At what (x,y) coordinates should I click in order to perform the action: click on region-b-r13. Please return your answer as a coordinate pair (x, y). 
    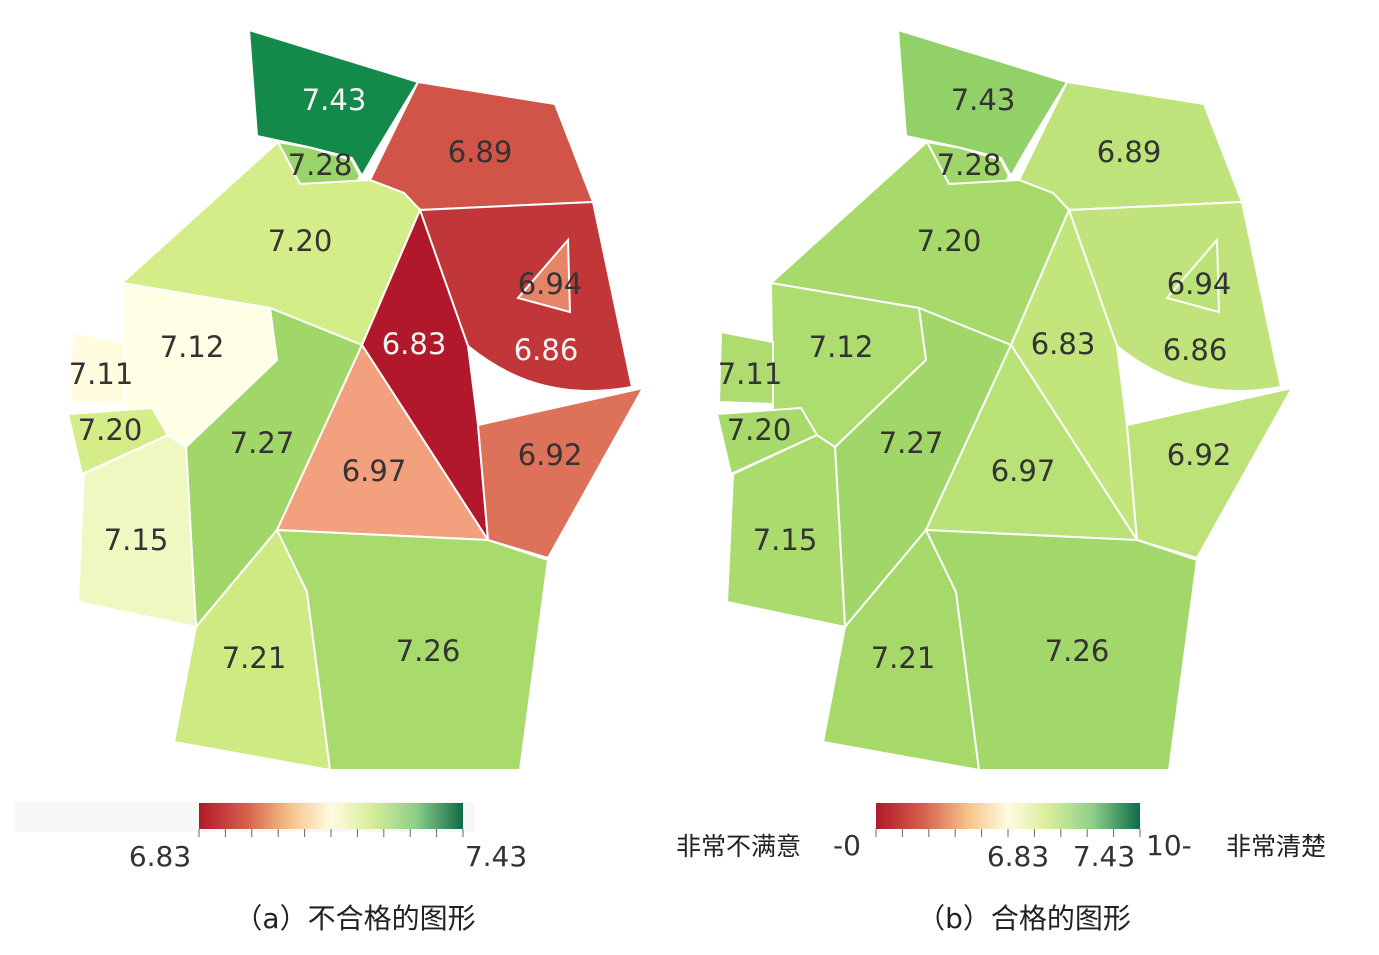
    Looking at the image, I should click on (1209, 473).